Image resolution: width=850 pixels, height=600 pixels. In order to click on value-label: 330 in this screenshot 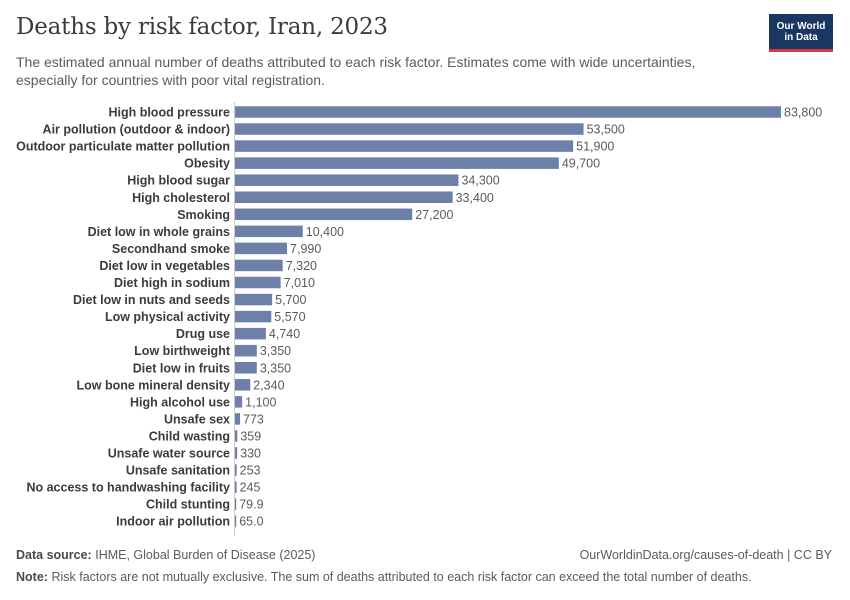, I will do `click(250, 454)`.